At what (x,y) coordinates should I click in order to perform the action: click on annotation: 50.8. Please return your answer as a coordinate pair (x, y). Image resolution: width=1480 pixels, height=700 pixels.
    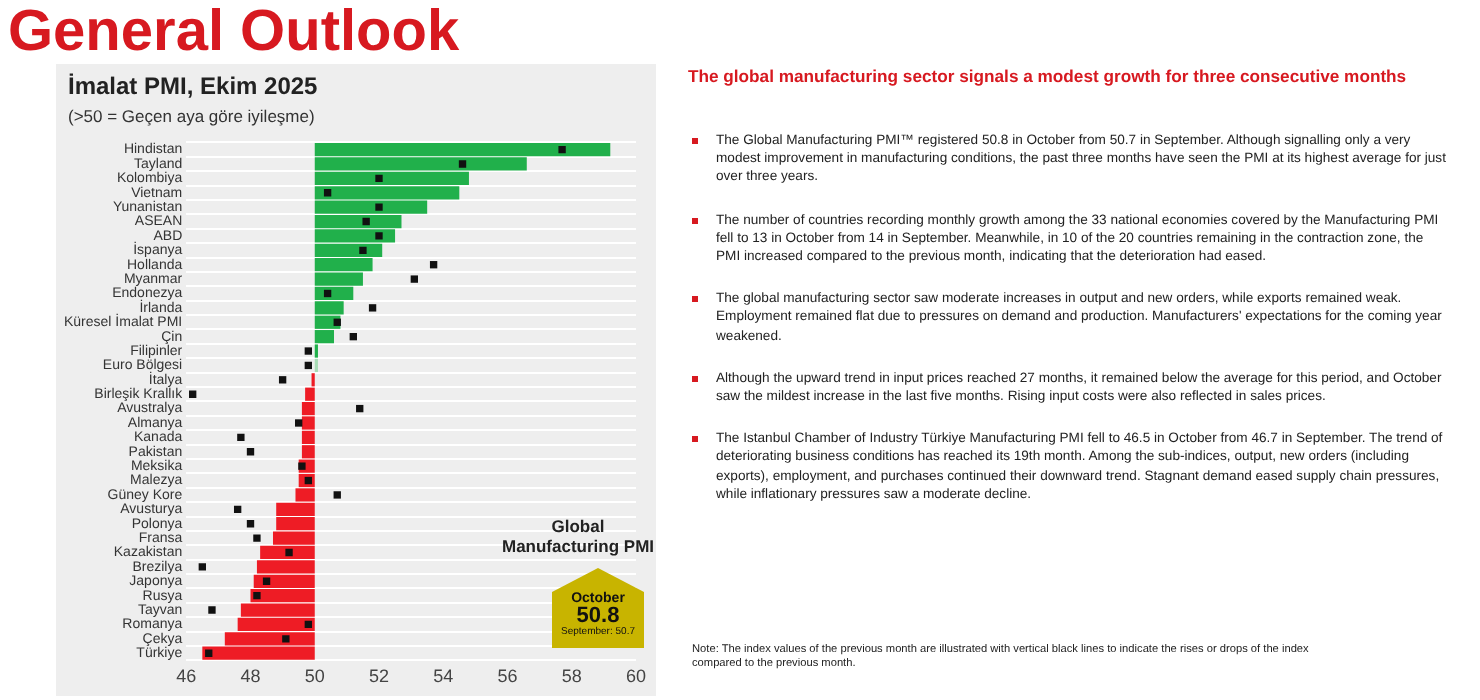
    Looking at the image, I should click on (598, 616).